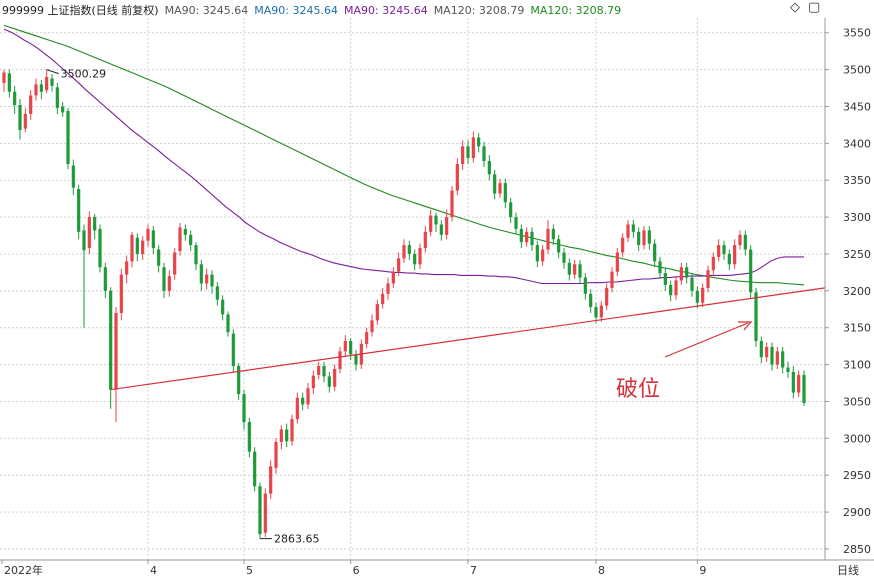  I want to click on x-tick-label: 9, so click(702, 570).